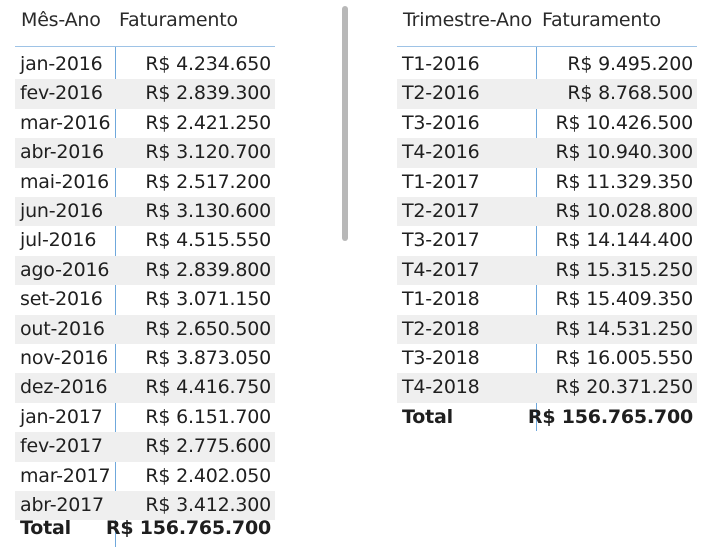  I want to click on table-row: mar-2016 R$ 2.421.250, so click(145, 123).